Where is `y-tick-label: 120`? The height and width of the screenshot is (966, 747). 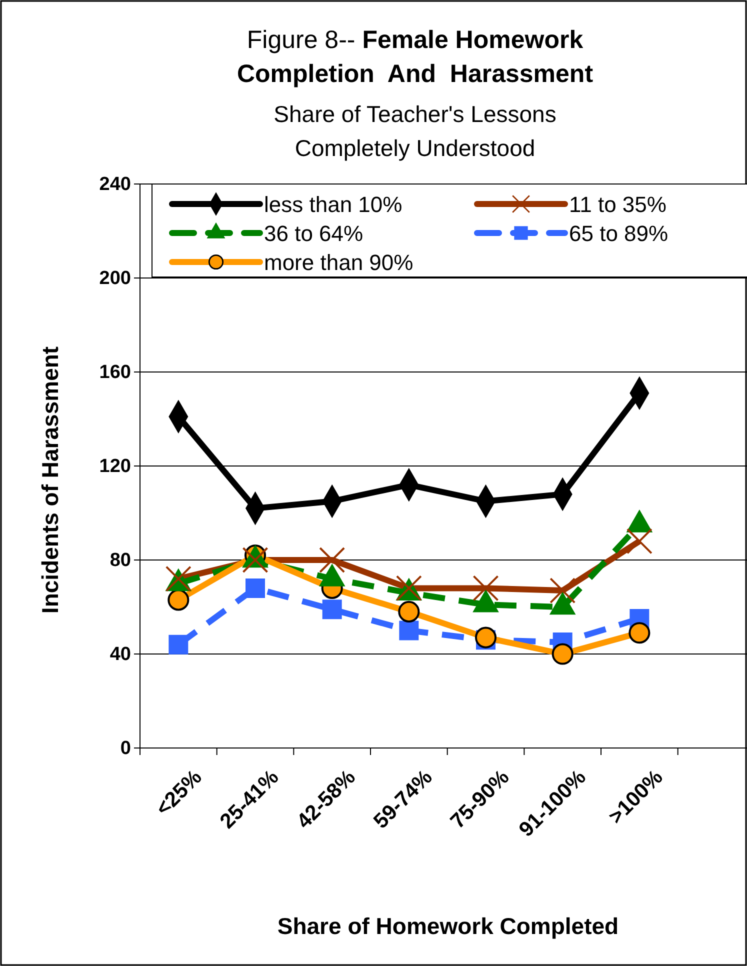 y-tick-label: 120 is located at coordinates (115, 467).